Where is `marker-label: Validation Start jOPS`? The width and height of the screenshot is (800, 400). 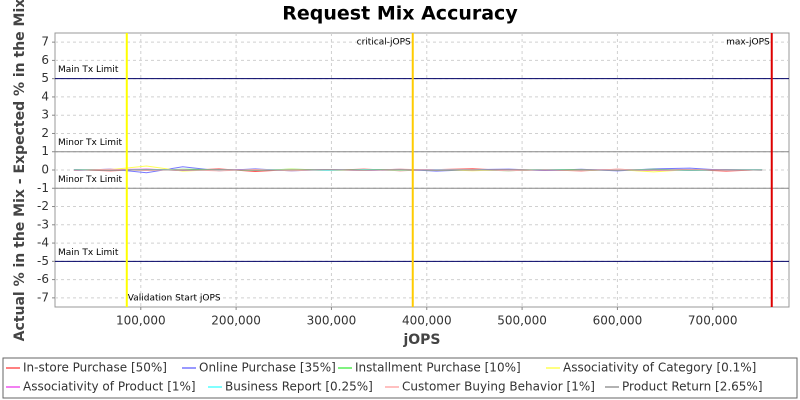
marker-label: Validation Start jOPS is located at coordinates (174, 299).